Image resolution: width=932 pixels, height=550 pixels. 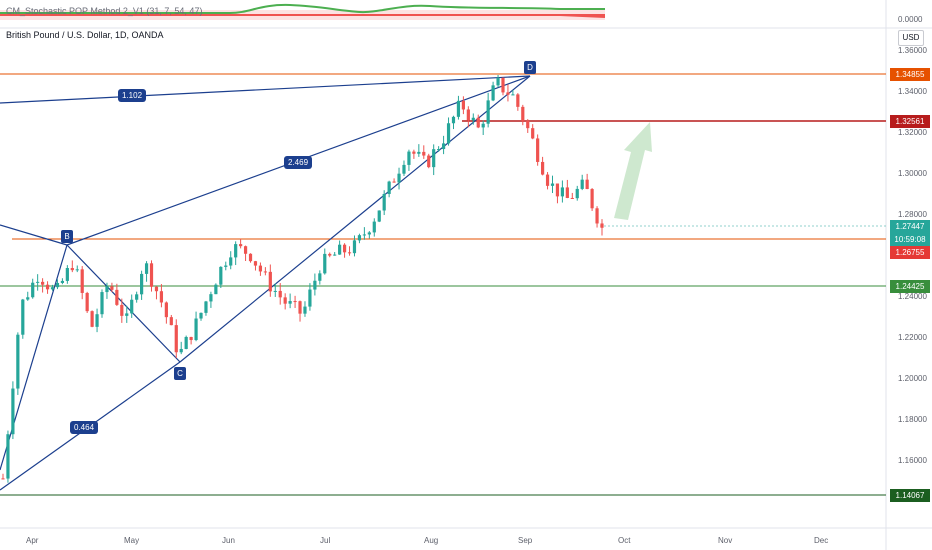 What do you see at coordinates (530, 67) in the screenshot?
I see `pattern-point-d: D` at bounding box center [530, 67].